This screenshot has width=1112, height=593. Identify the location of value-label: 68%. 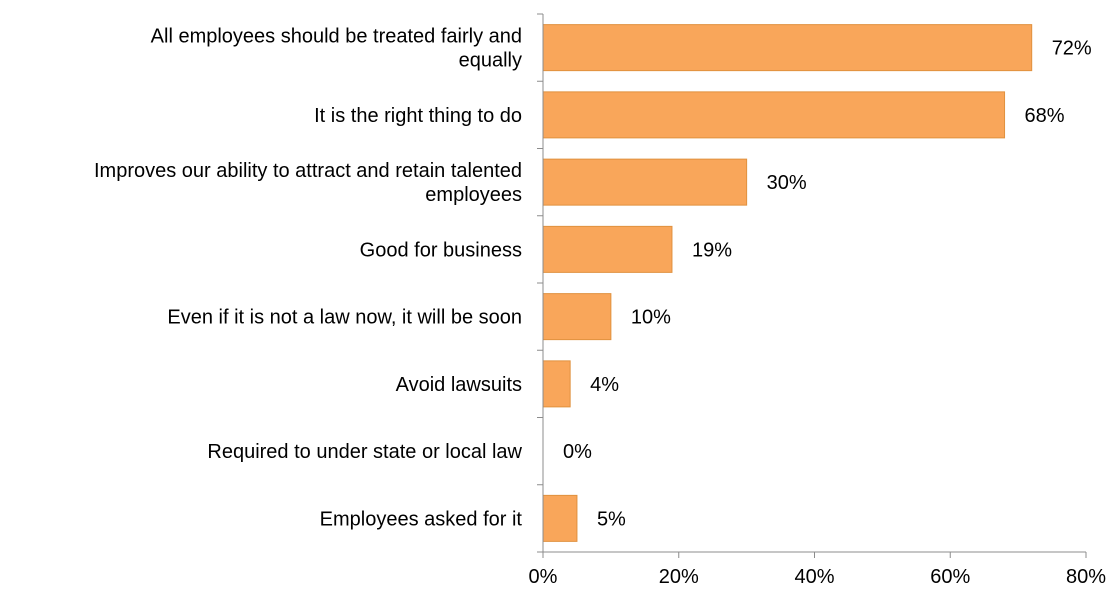
(1045, 116).